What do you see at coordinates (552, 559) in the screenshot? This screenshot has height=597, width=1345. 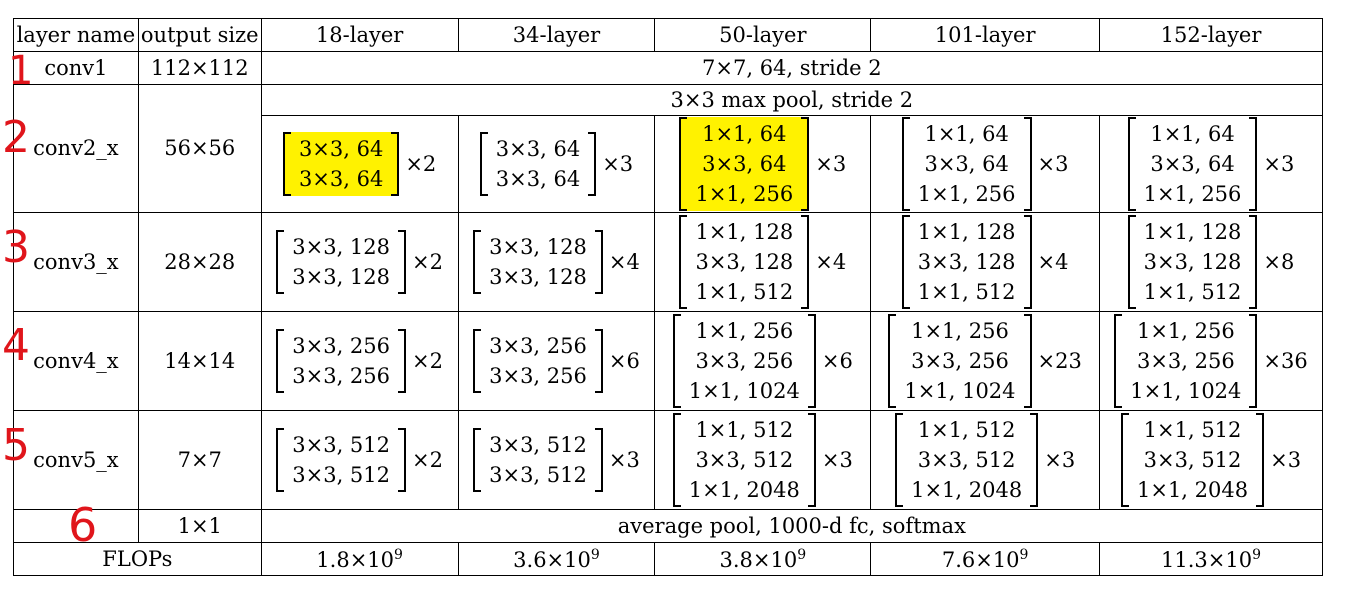 I see `flops-mantissa: 3.6×10` at bounding box center [552, 559].